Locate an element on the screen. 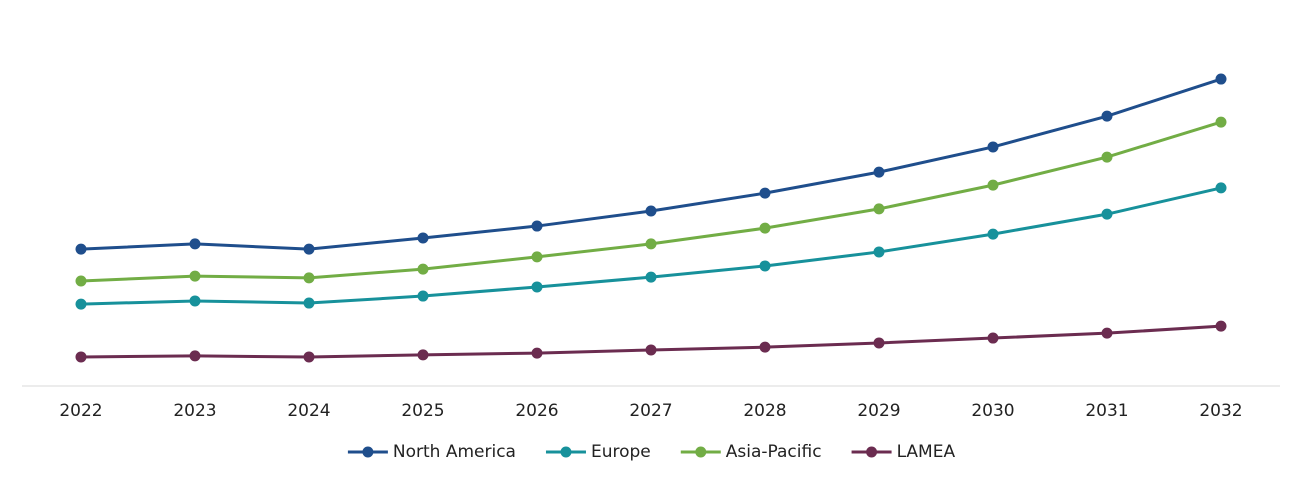 This screenshot has width=1303, height=483. legend-label: North America is located at coordinates (454, 452).